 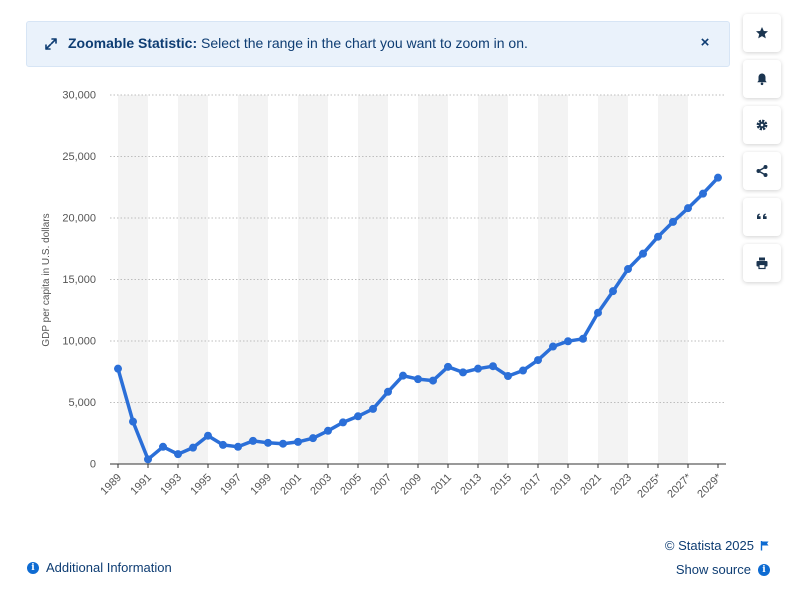 What do you see at coordinates (501, 485) in the screenshot?
I see `x-tick-label: 2015` at bounding box center [501, 485].